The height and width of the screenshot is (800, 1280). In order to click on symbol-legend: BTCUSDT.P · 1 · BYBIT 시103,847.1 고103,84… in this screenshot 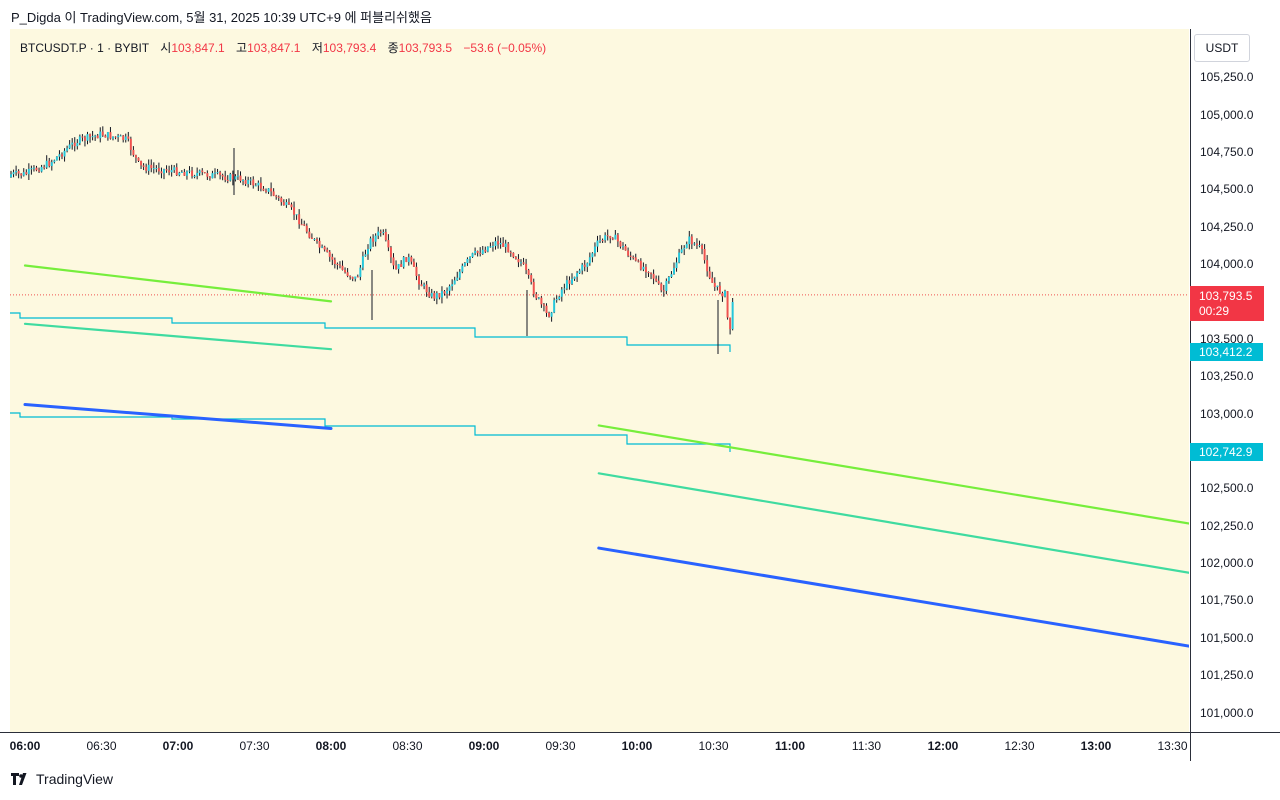, I will do `click(283, 47)`.